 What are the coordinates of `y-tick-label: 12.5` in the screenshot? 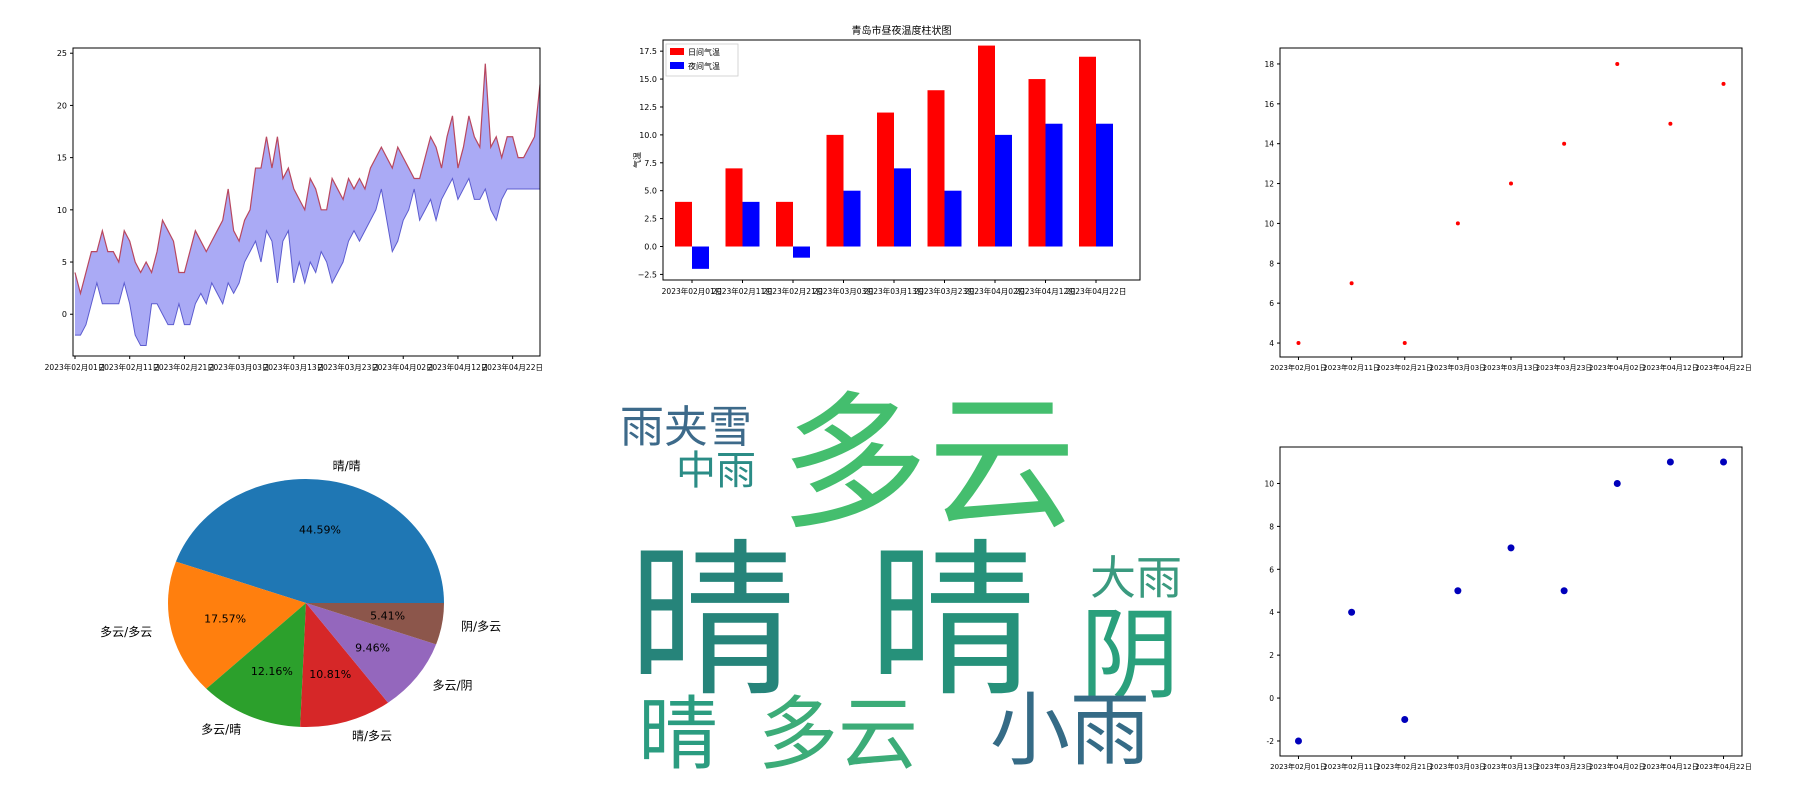 It's located at (648, 107).